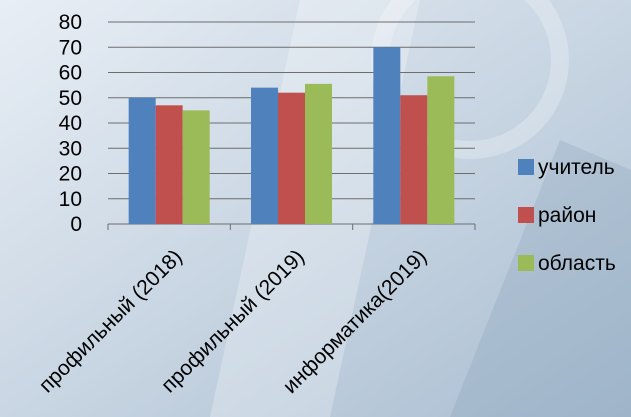  Describe the element at coordinates (76, 224) in the screenshot. I see `y-tick-label: 0` at that location.